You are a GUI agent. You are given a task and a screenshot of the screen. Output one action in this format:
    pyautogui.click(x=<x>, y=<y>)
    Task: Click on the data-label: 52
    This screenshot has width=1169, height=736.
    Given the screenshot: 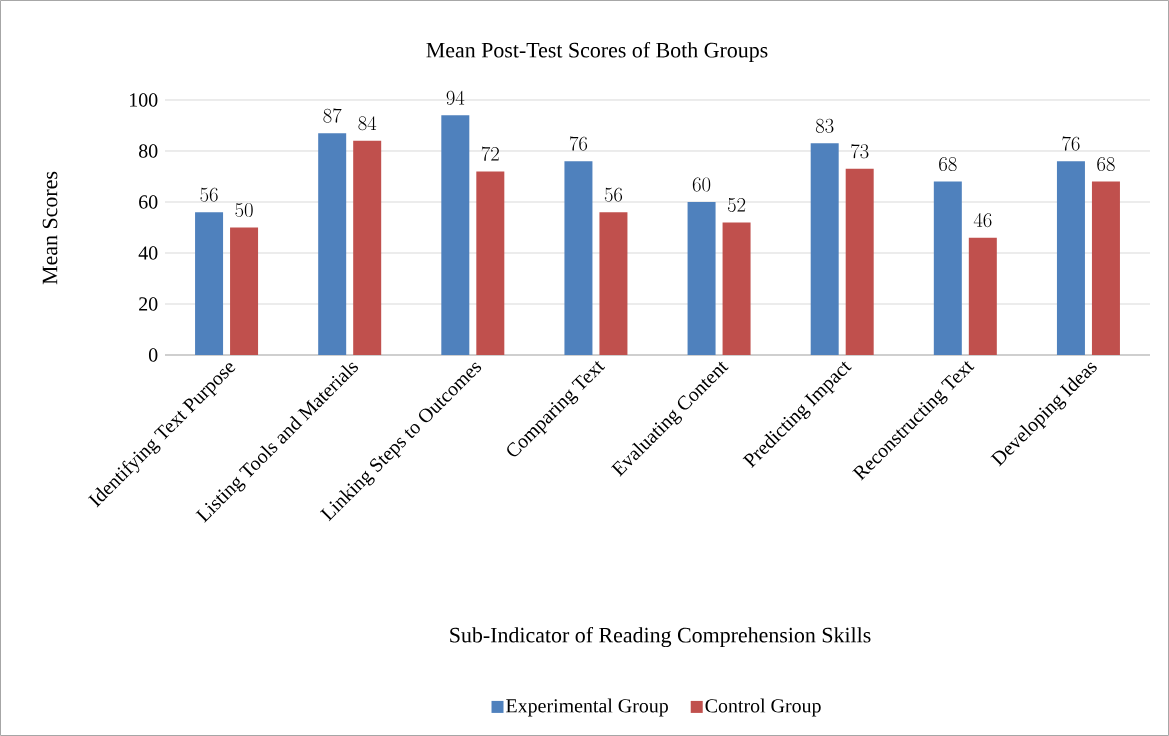 What is the action you would take?
    pyautogui.click(x=736, y=204)
    